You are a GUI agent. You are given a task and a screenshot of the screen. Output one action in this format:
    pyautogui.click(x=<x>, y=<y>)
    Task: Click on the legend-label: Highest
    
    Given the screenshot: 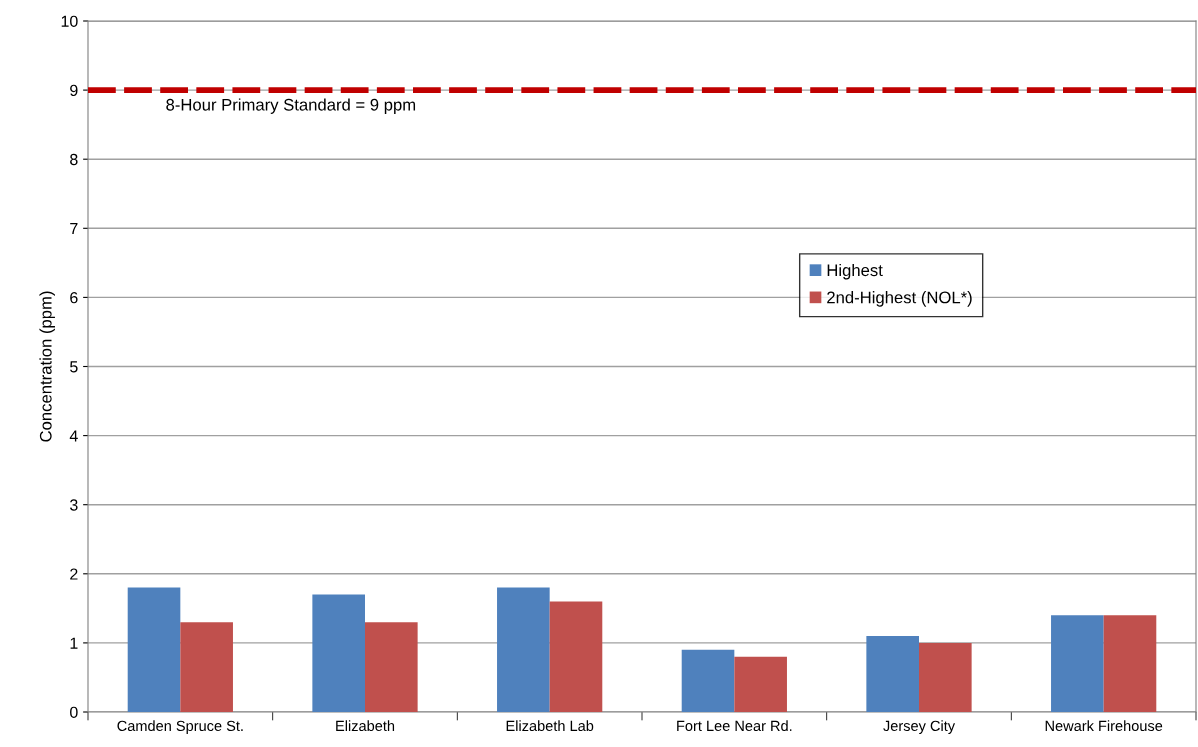 What is the action you would take?
    pyautogui.click(x=855, y=271)
    